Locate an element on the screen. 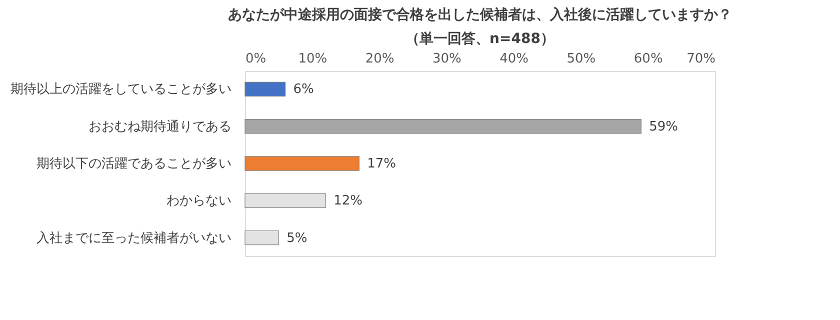  x-tick-label: 60% is located at coordinates (648, 59).